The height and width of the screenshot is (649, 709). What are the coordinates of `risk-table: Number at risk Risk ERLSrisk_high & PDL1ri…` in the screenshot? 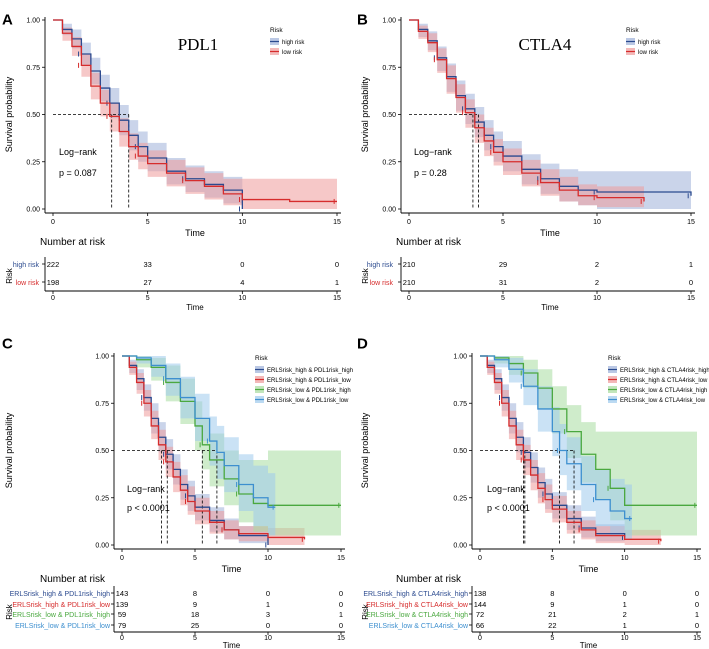 It's located at (175, 611).